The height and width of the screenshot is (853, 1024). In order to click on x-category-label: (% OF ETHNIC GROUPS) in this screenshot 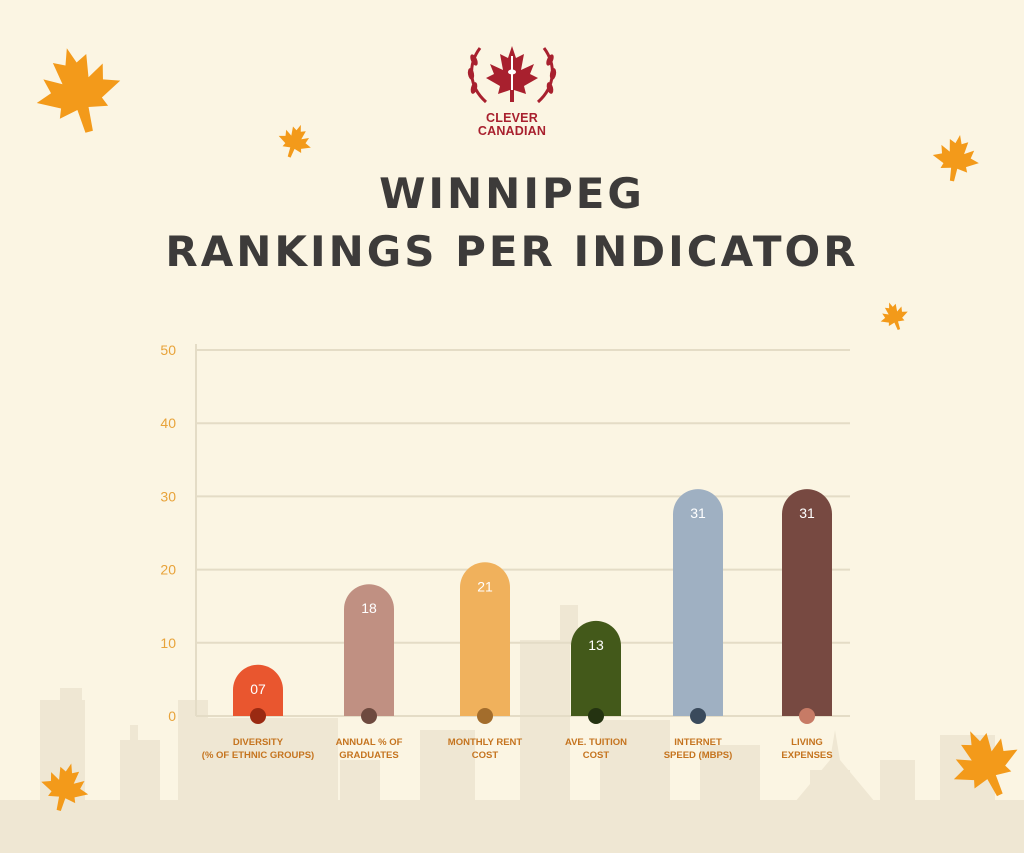, I will do `click(258, 755)`.